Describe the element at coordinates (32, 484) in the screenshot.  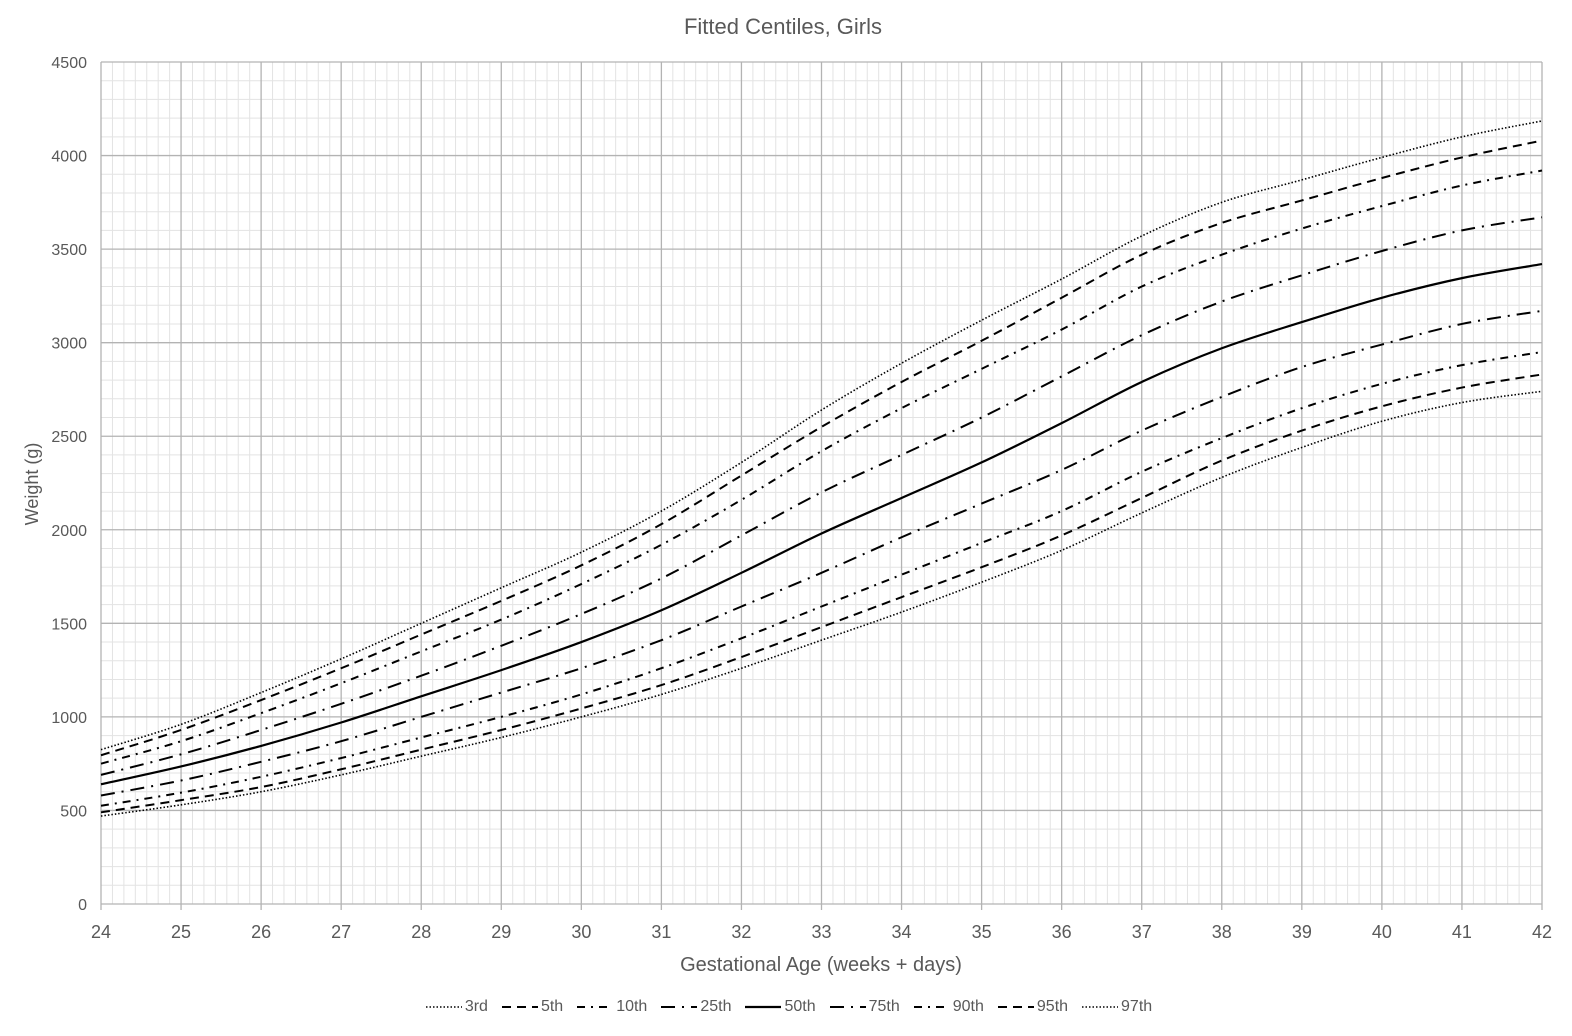
I see `y-axis-title: Weight (g)` at that location.